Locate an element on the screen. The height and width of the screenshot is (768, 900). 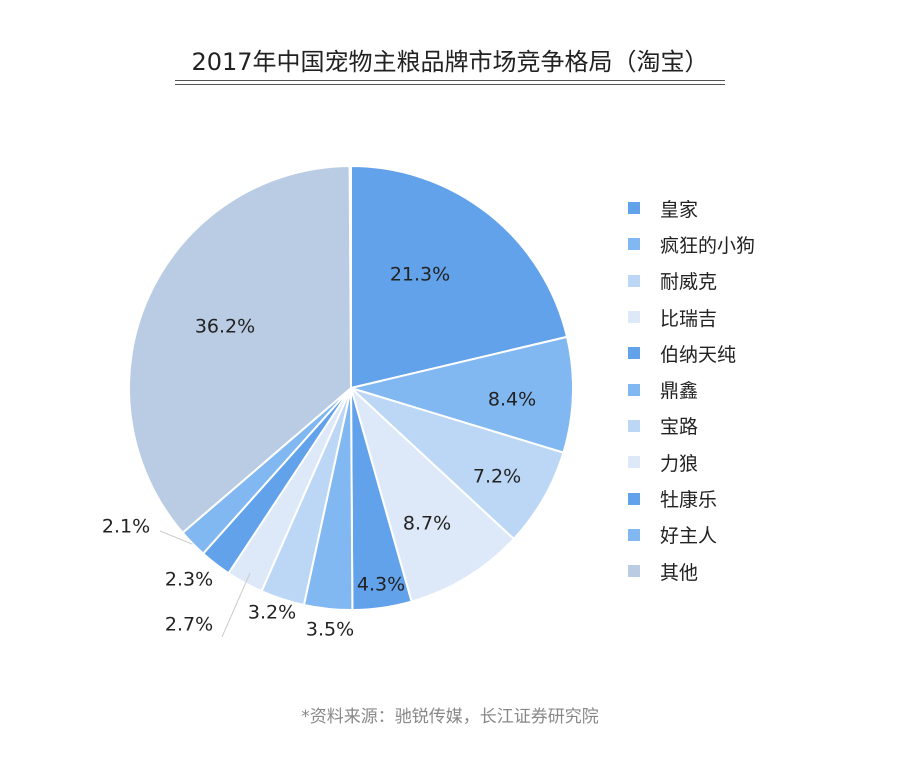
legend-item-5: 鼎鑫 is located at coordinates (691, 389).